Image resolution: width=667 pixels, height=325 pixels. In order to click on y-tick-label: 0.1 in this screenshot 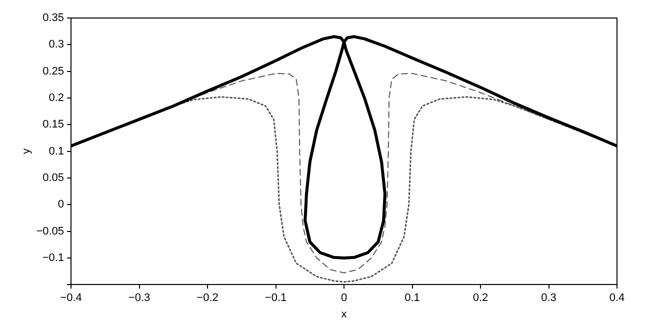, I will do `click(56, 151)`.